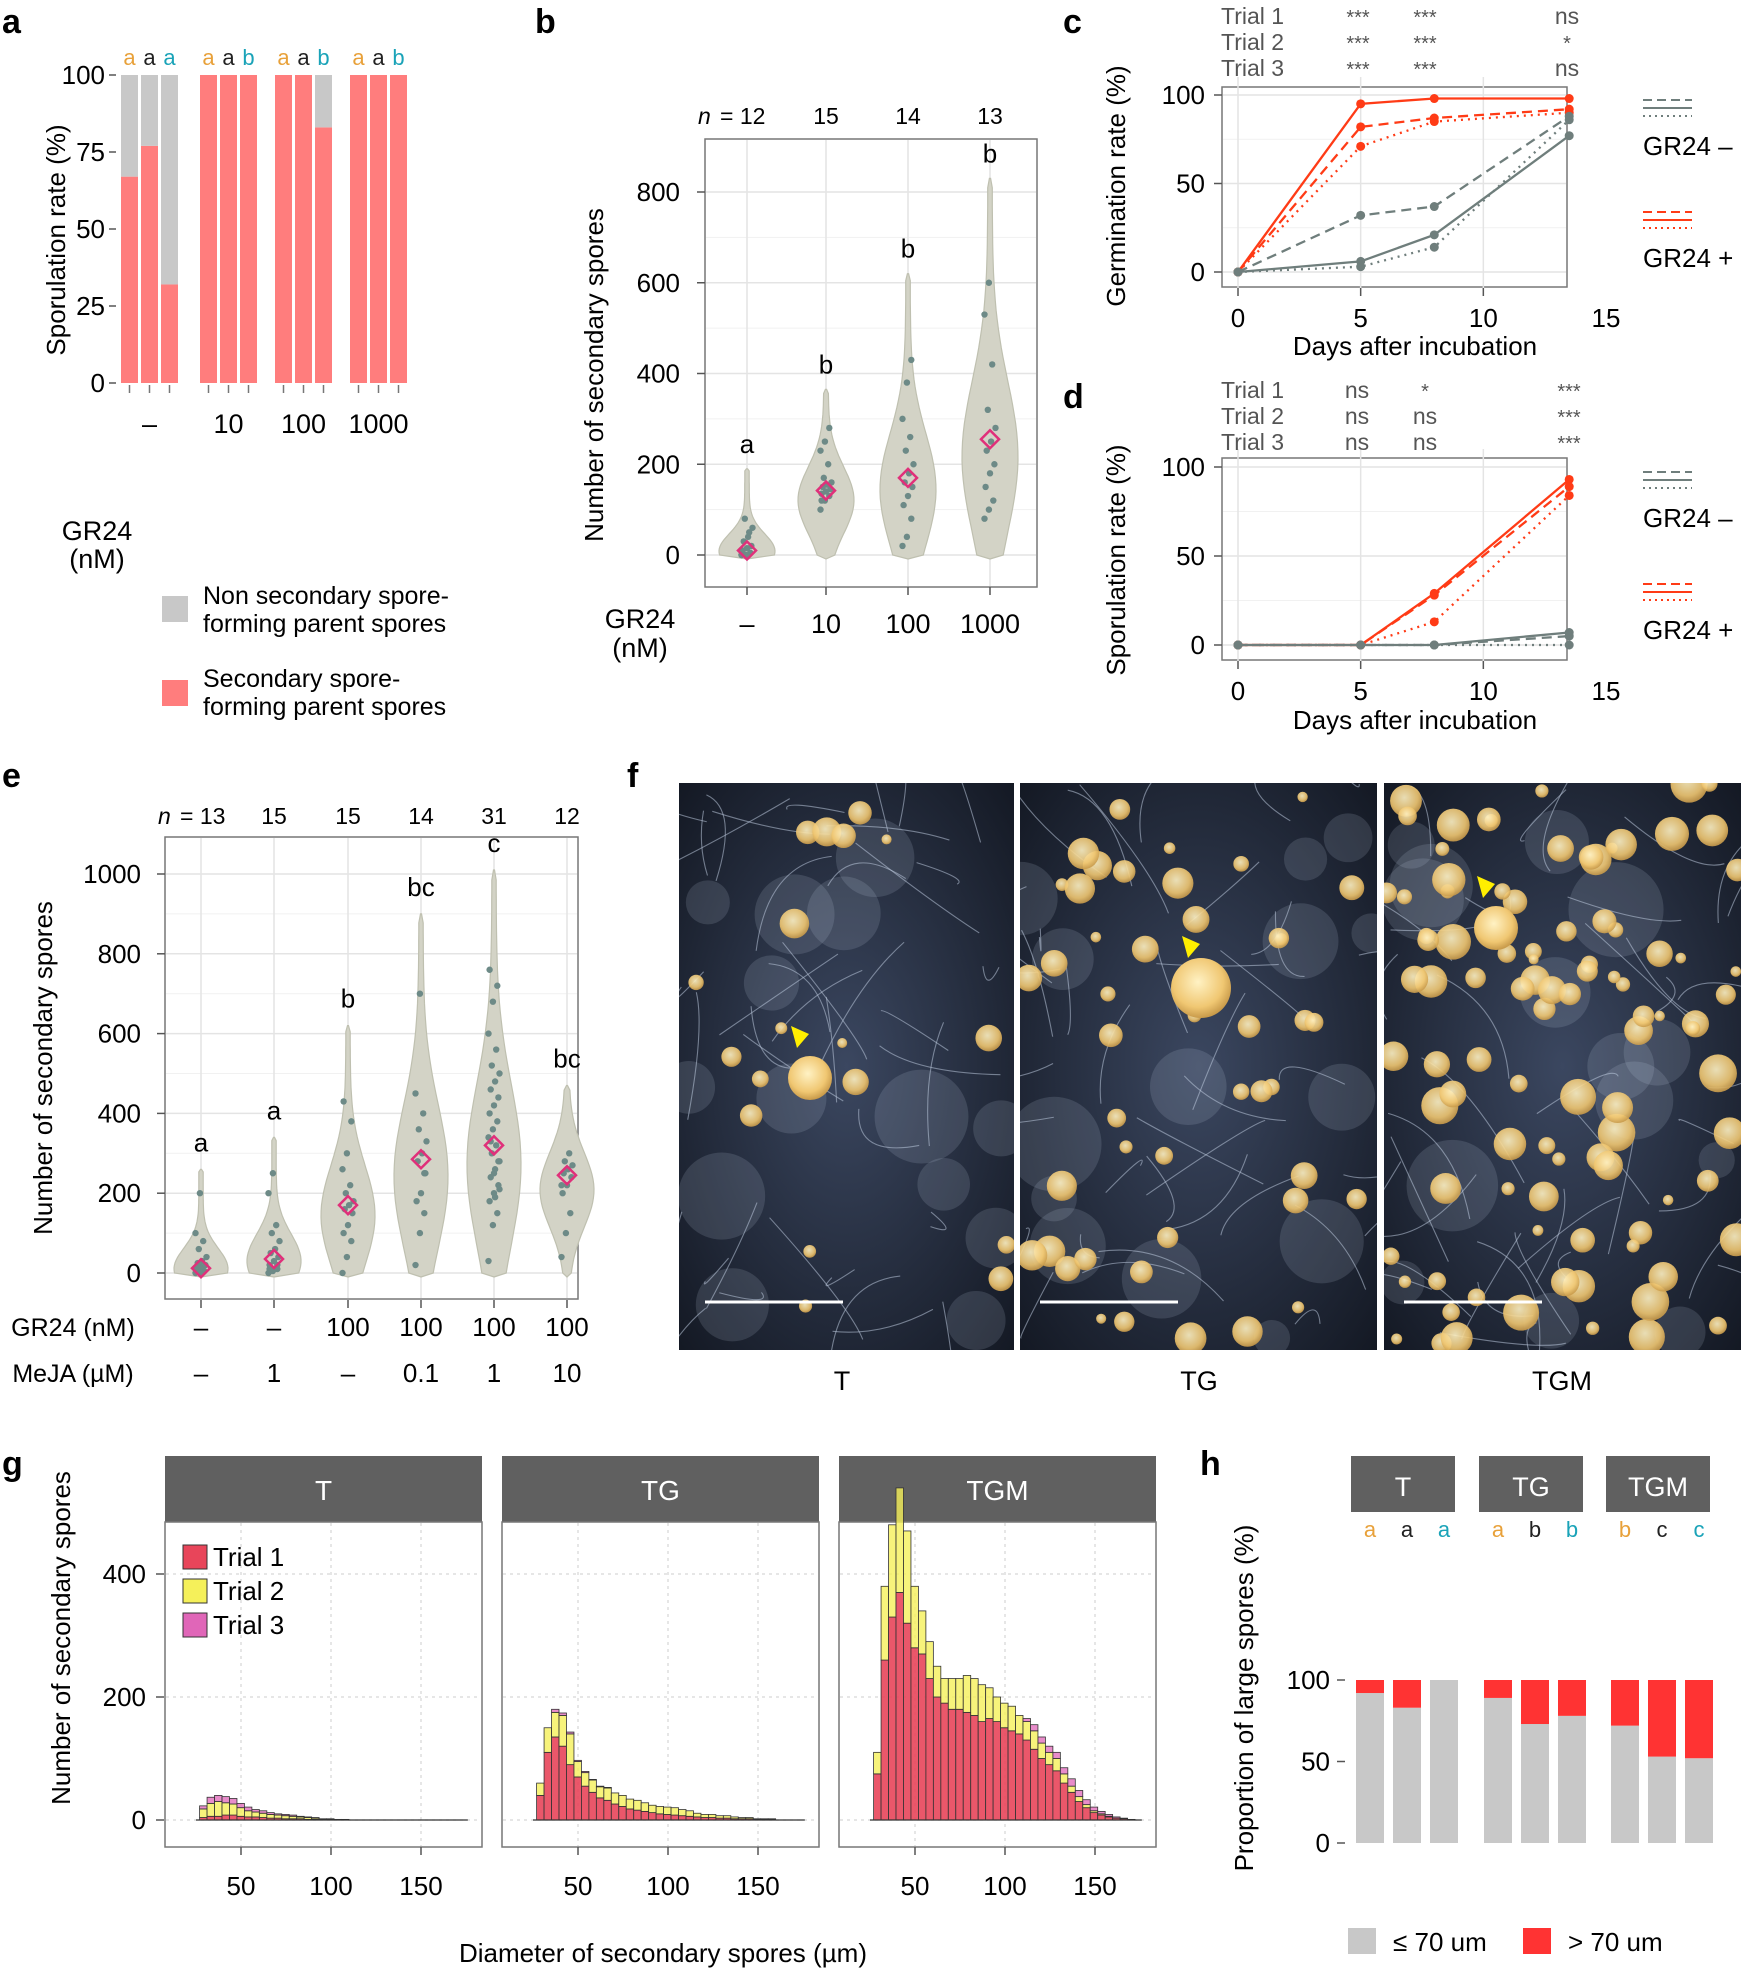 The height and width of the screenshot is (1970, 1741). What do you see at coordinates (1658, 1484) in the screenshot?
I see `h-facet-header` at bounding box center [1658, 1484].